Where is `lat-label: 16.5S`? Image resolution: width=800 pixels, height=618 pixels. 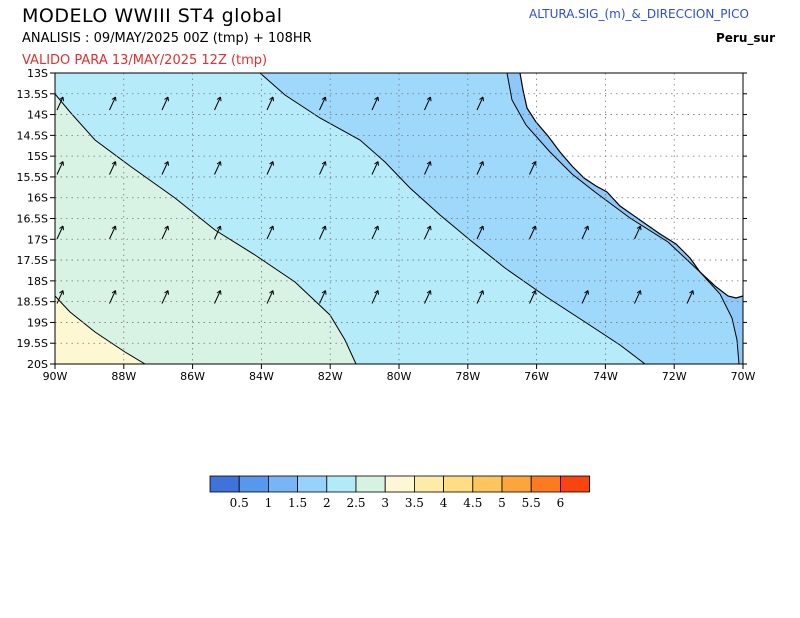 lat-label: 16.5S is located at coordinates (32, 219).